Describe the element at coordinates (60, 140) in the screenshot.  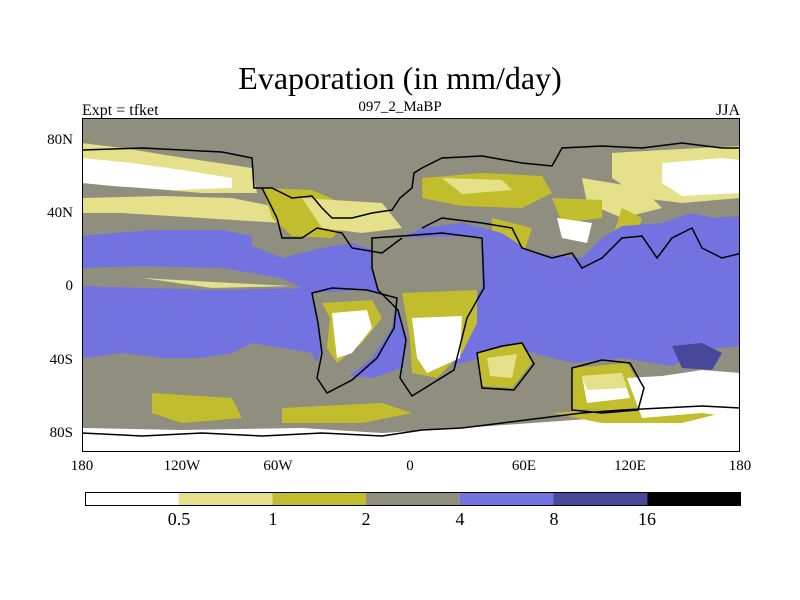
I see `lat-label-80n: 80N` at that location.